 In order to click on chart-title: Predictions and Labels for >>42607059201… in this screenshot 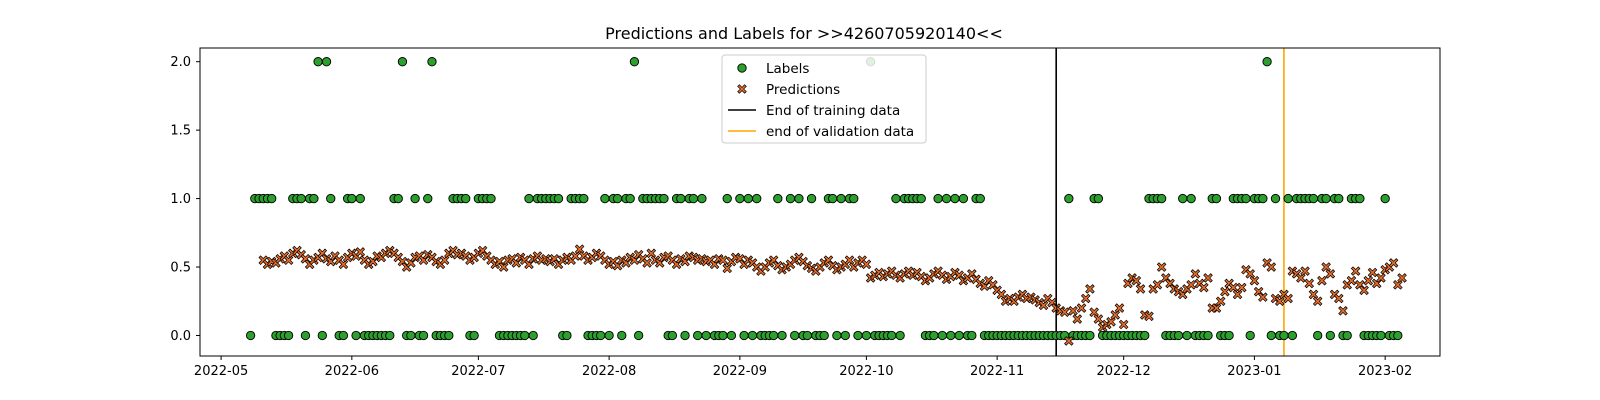, I will do `click(804, 33)`.